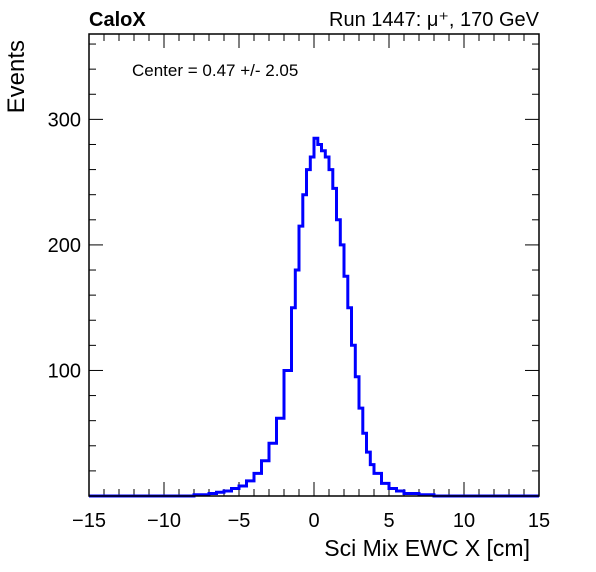 The image size is (596, 572). What do you see at coordinates (434, 20) in the screenshot?
I see `run-info-label: Run 1447: μ⁺, 170 GeV` at bounding box center [434, 20].